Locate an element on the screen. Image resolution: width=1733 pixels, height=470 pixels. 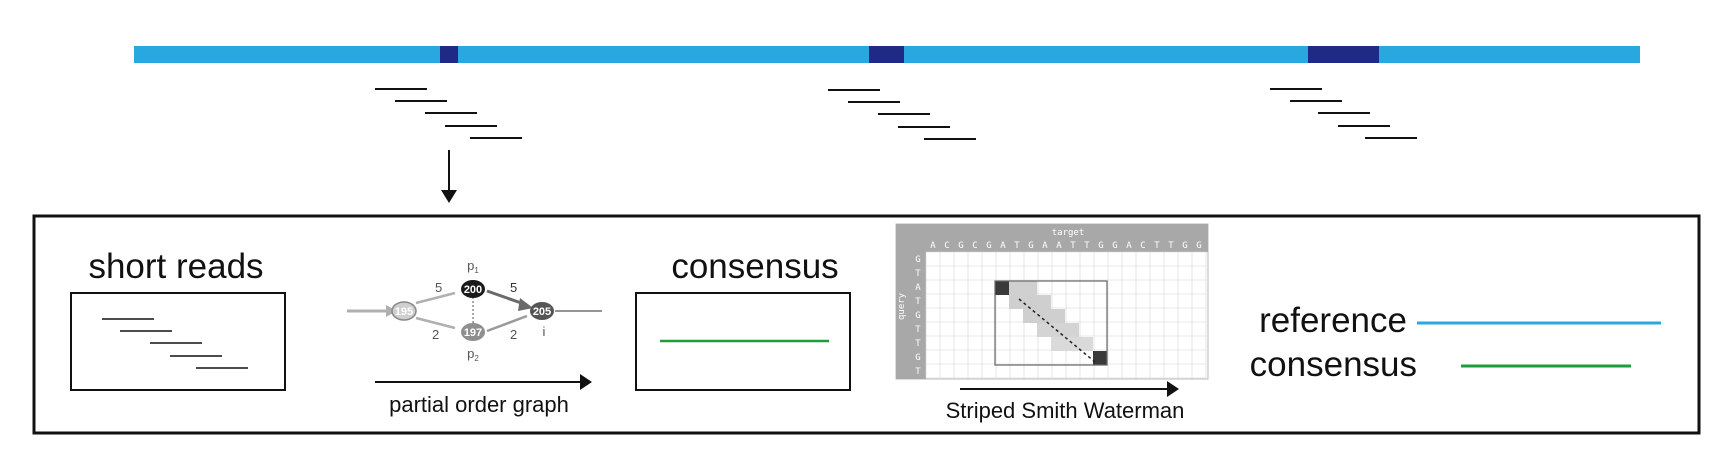
query-label: query is located at coordinates (902, 306).